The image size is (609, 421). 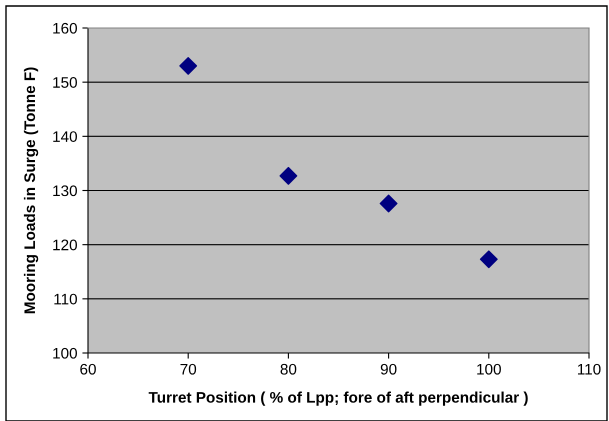 What do you see at coordinates (65, 299) in the screenshot?
I see `y-tick-label: 110` at bounding box center [65, 299].